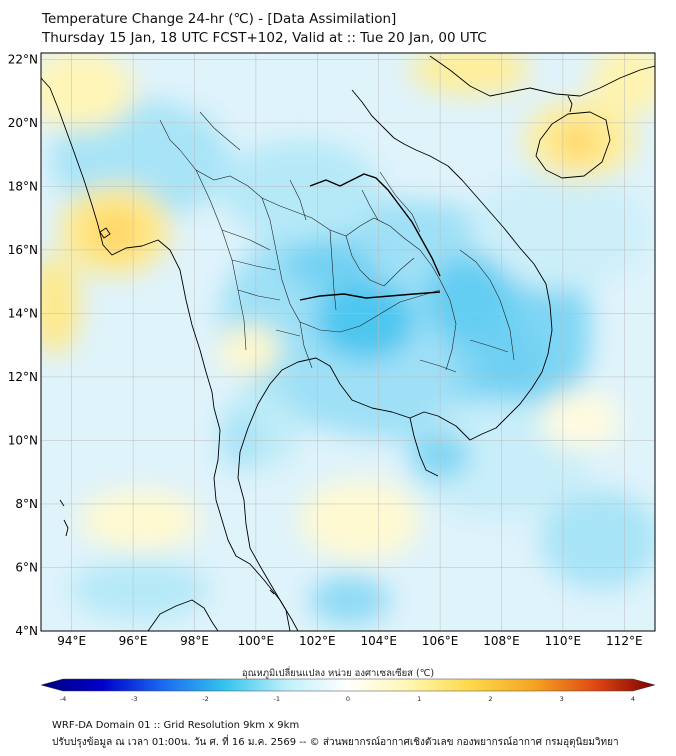 Image resolution: width=676 pixels, height=756 pixels. I want to click on colorbar: -4 -3 -2 -1 0 1 2 3 4, so click(348, 690).